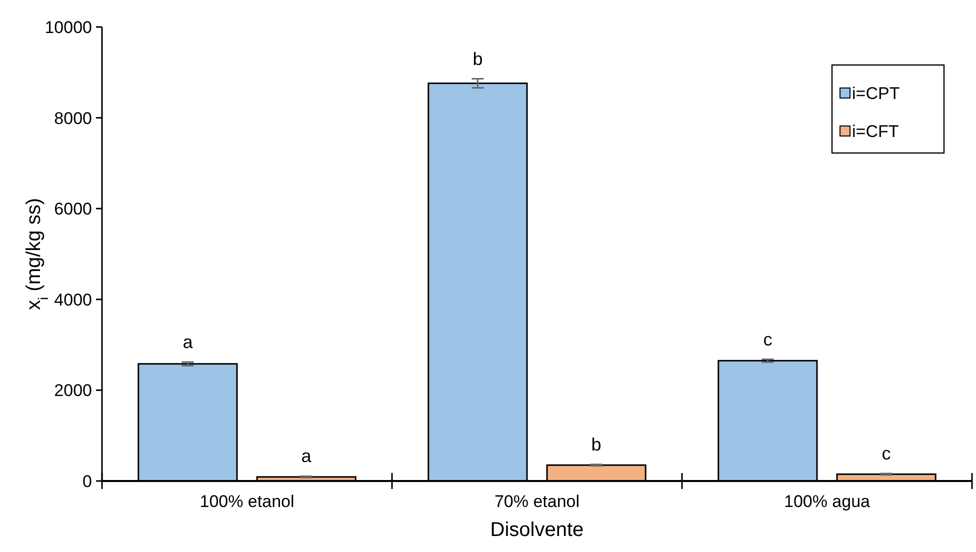 Image resolution: width=976 pixels, height=552 pixels. I want to click on x-axis-title: Disolvente, so click(537, 530).